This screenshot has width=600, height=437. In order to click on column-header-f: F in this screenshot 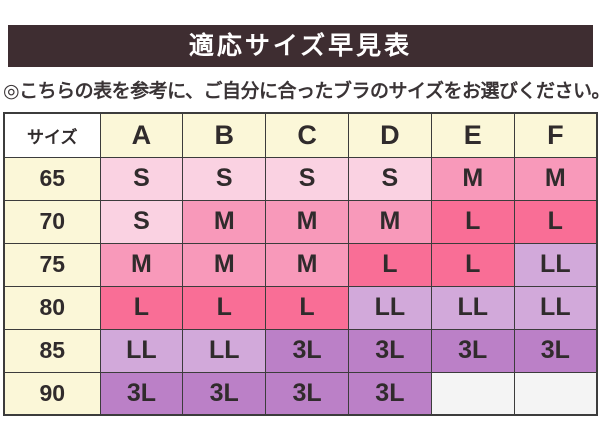, I will do `click(555, 135)`.